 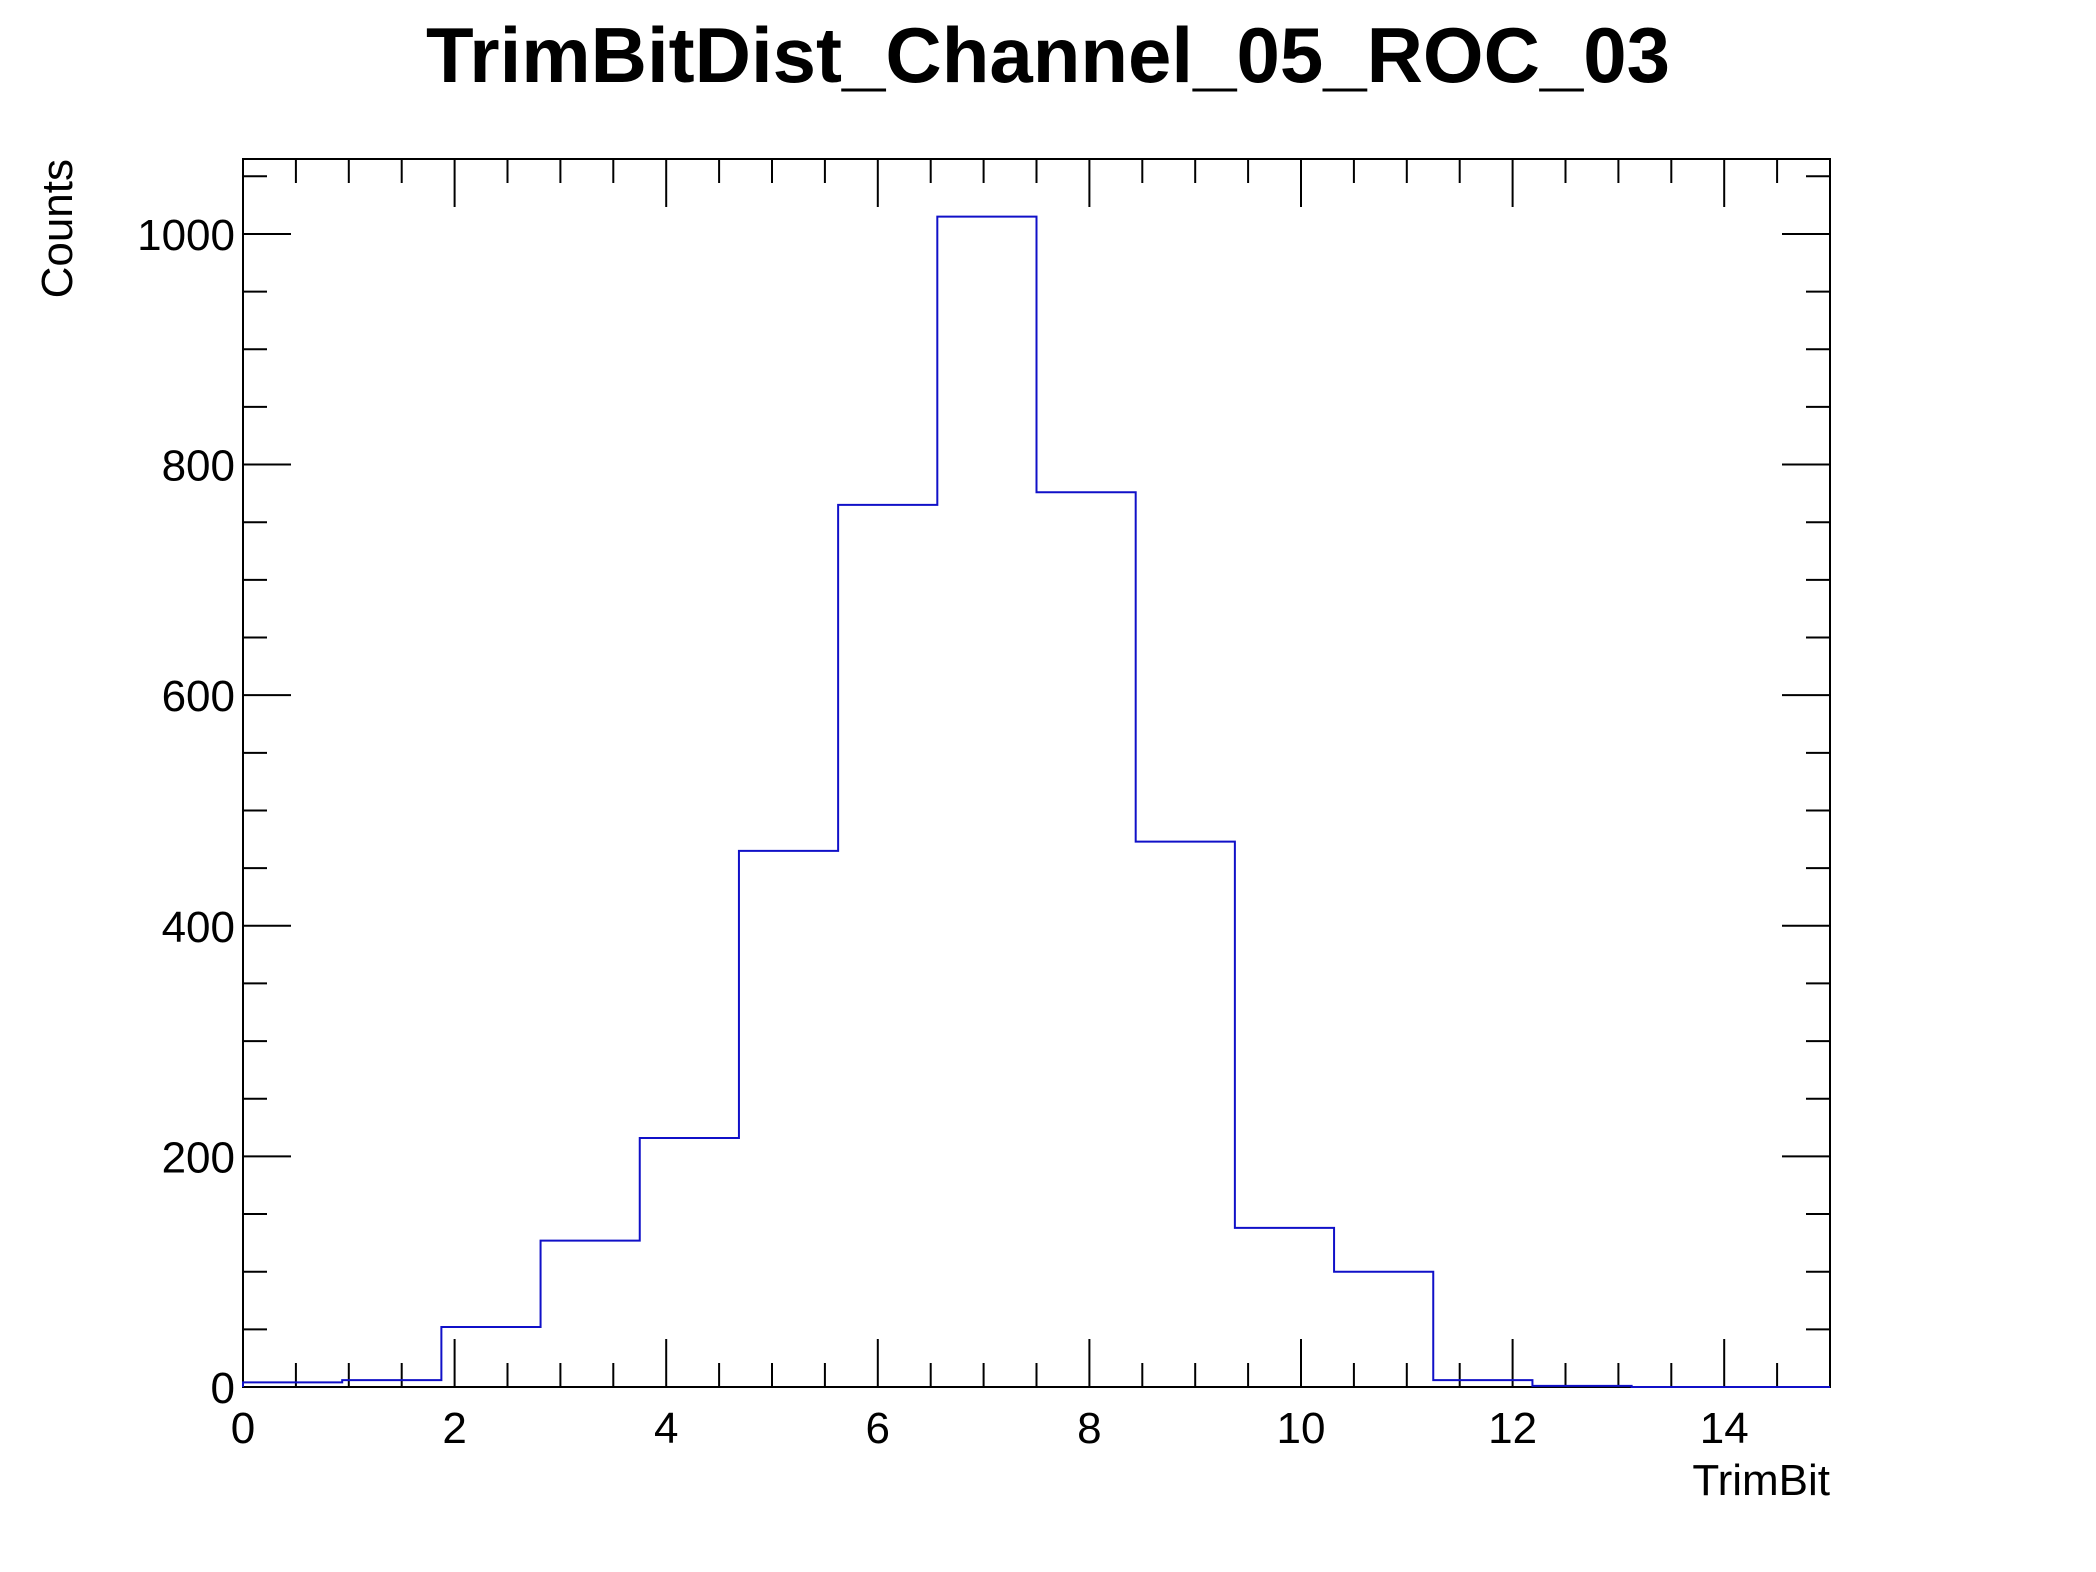 What do you see at coordinates (223, 1388) in the screenshot?
I see `y-tick-label: 0` at bounding box center [223, 1388].